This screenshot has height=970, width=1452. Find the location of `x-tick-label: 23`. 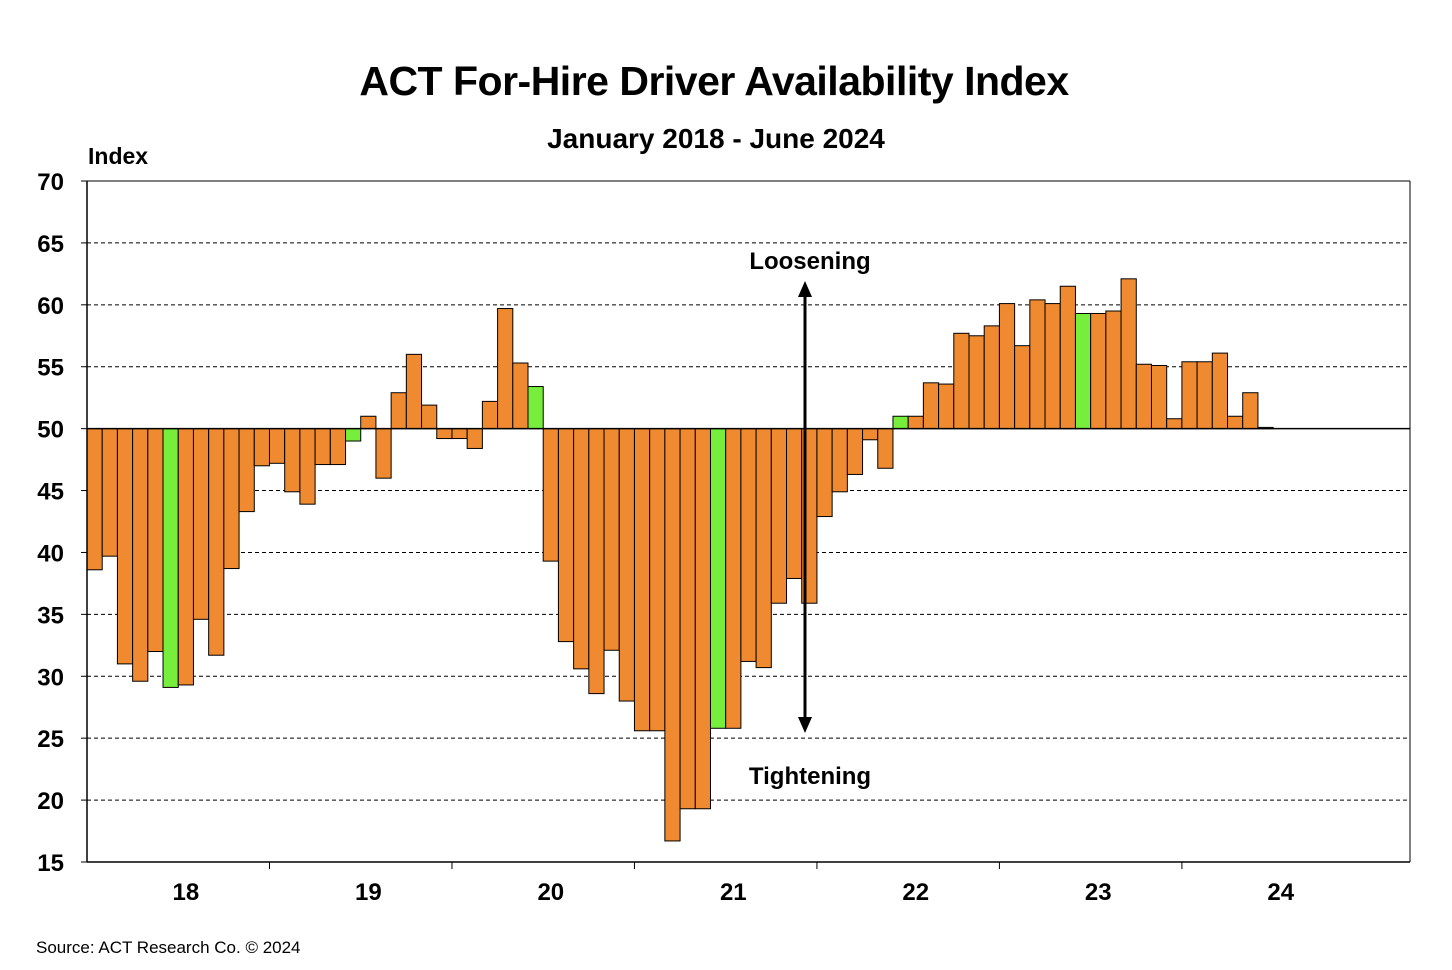

x-tick-label: 23 is located at coordinates (1098, 892).